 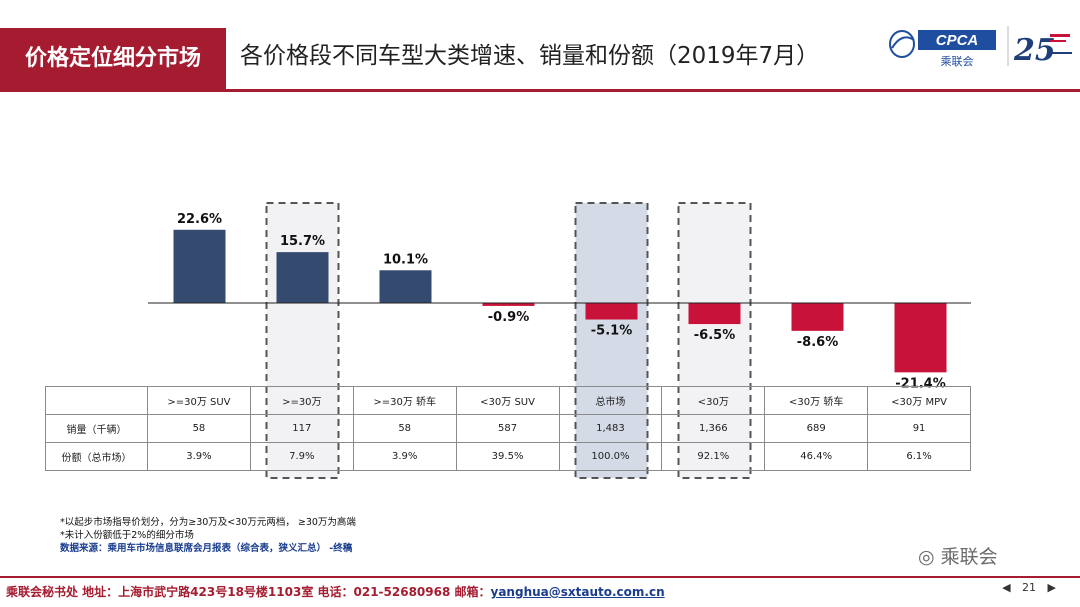 I want to click on svg-text: CPCA, so click(x=957, y=40).